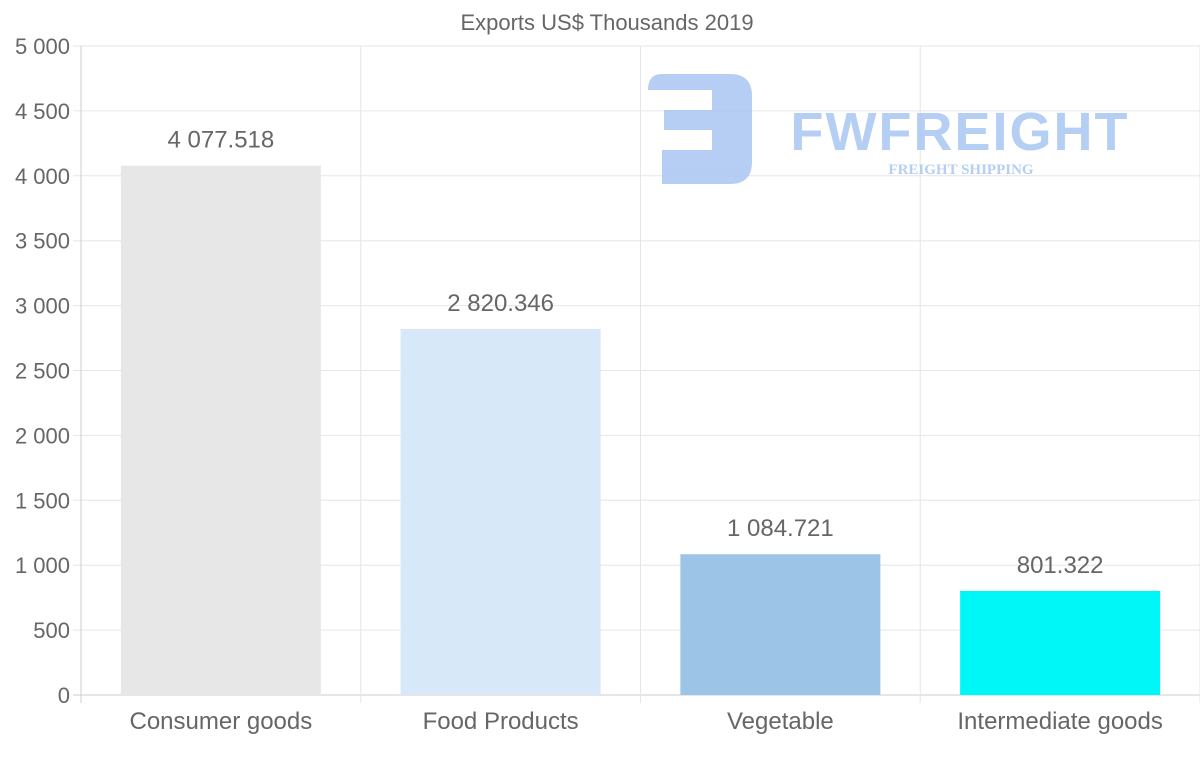 This screenshot has height=763, width=1200. I want to click on watermark-logo: FWFREIGHT FREIGHT SHIPPING, so click(889, 129).